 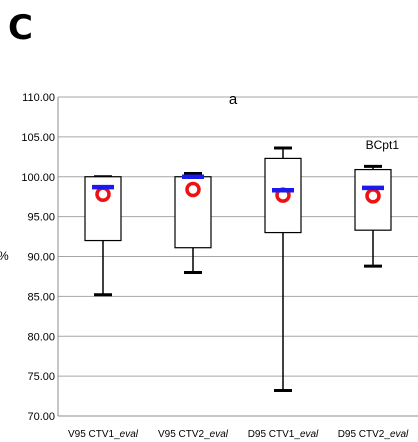 I want to click on y-tick-label: 75.00, so click(x=41, y=377).